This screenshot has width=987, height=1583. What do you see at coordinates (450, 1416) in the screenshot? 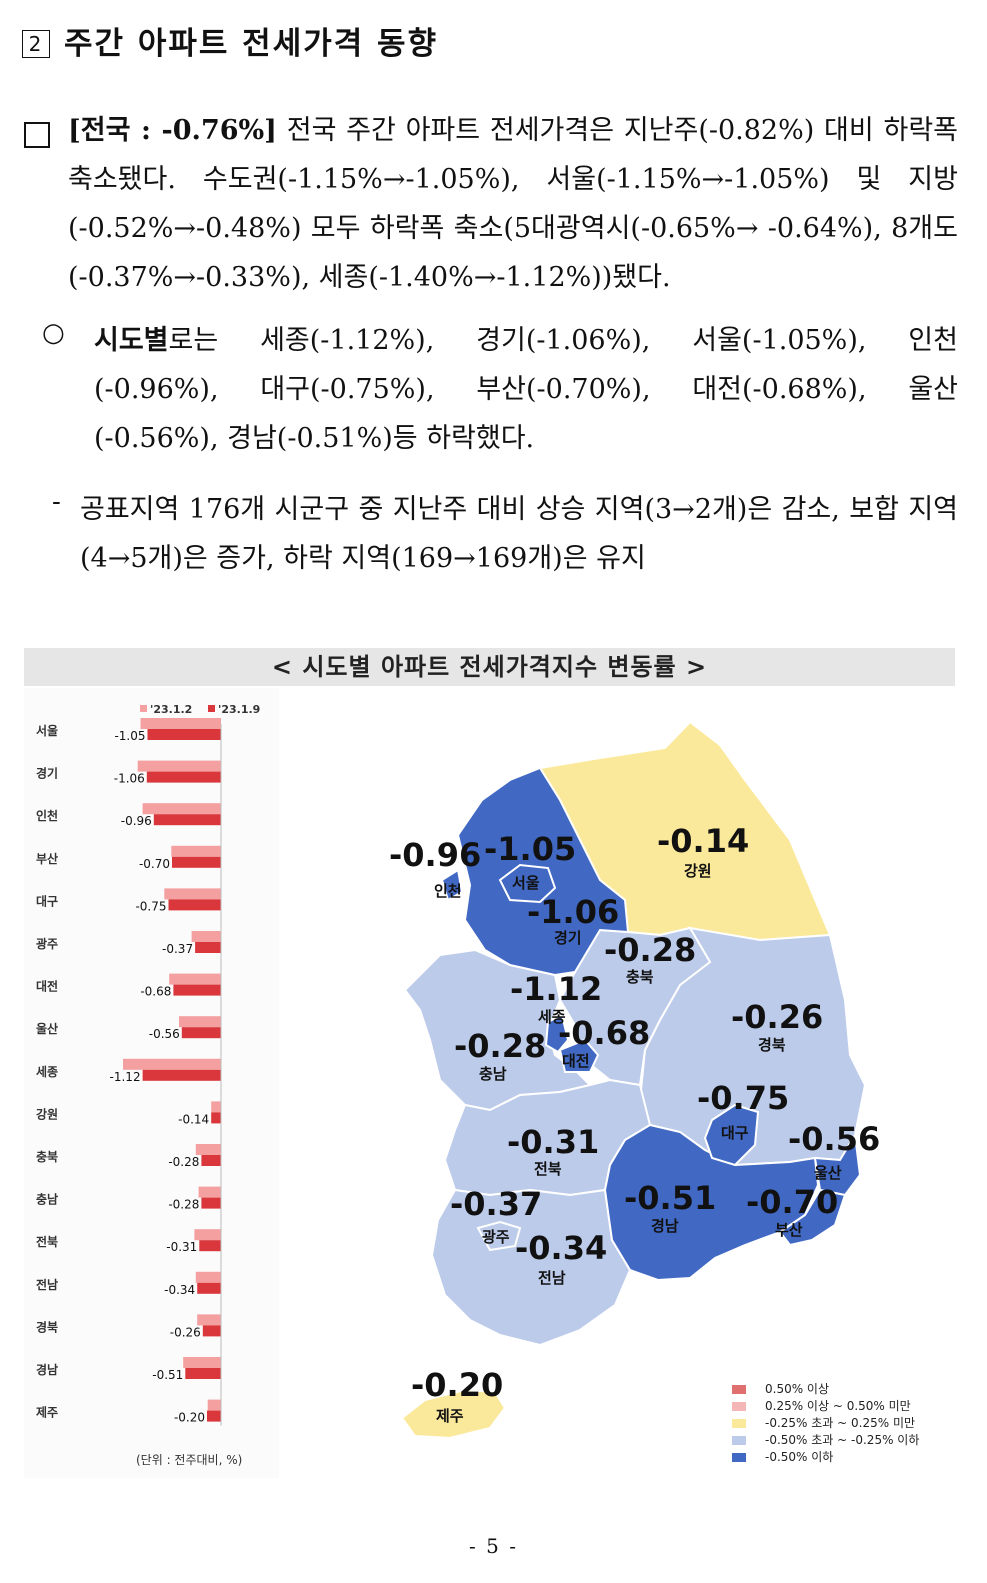
I see `map-region-name: 제주` at bounding box center [450, 1416].